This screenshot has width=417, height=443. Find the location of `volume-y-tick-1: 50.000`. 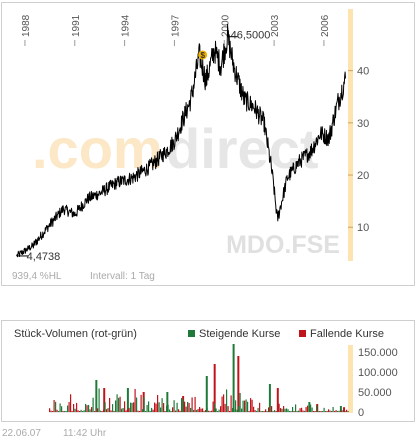

volume-y-tick-1: 50.000 is located at coordinates (375, 393).